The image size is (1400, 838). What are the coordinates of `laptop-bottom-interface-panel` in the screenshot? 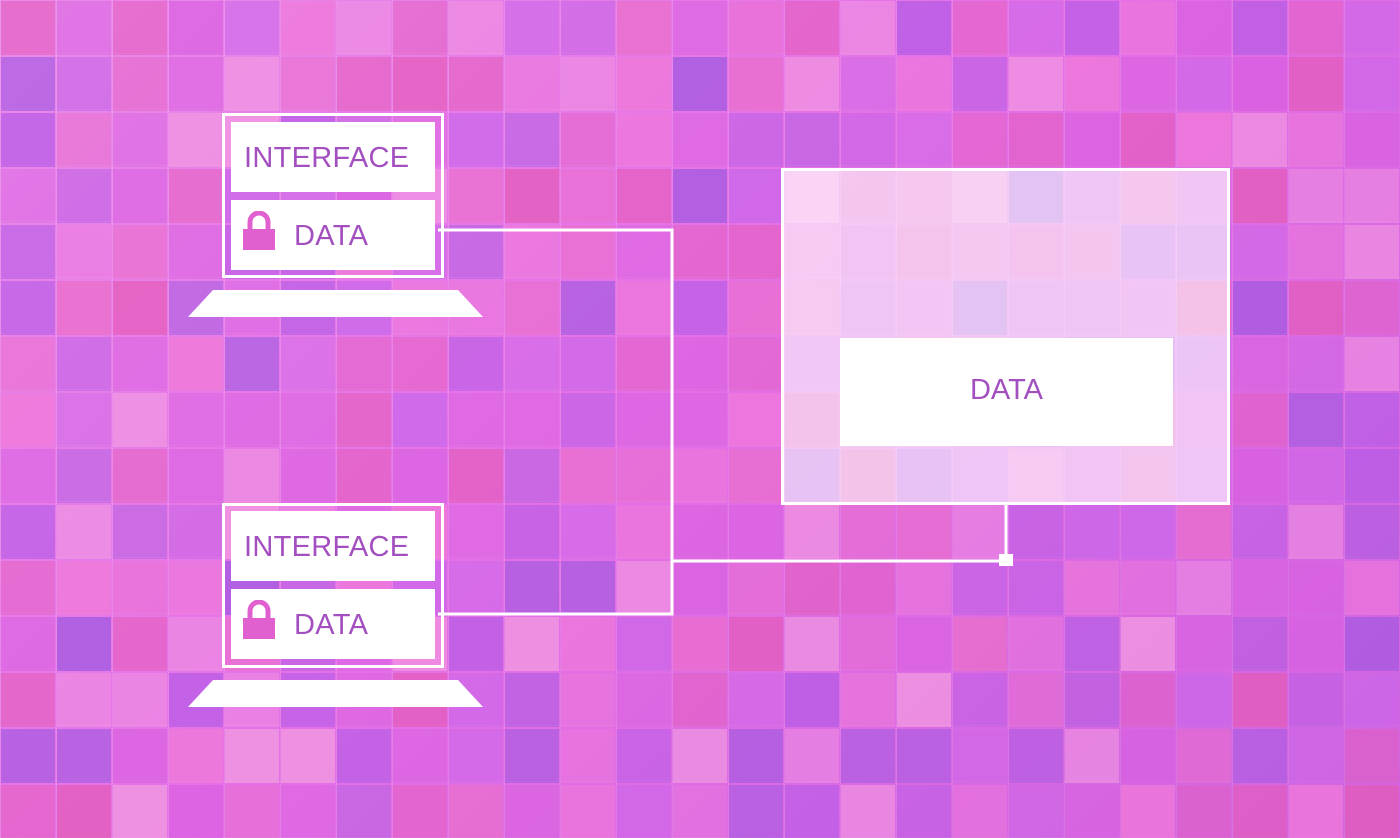 It's located at (333, 546).